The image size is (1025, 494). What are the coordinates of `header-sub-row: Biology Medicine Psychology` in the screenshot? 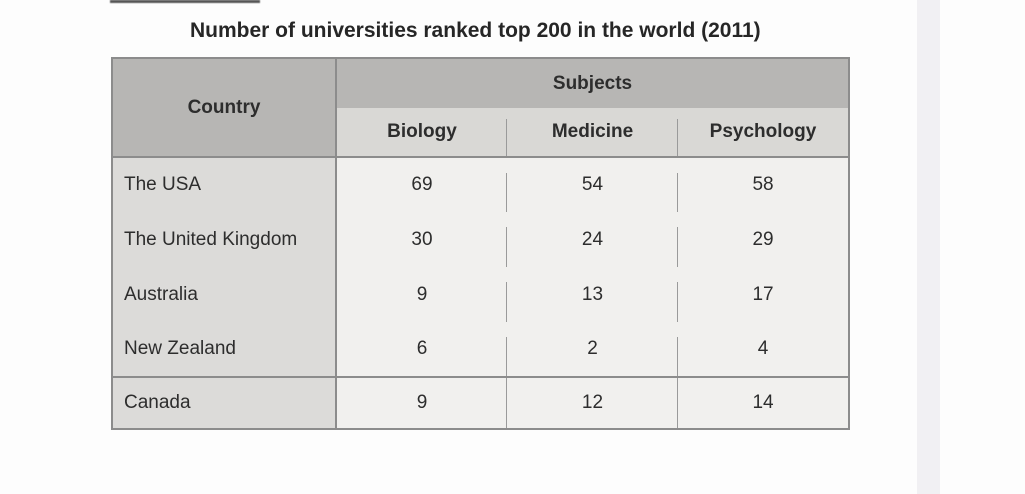 It's located at (481, 133).